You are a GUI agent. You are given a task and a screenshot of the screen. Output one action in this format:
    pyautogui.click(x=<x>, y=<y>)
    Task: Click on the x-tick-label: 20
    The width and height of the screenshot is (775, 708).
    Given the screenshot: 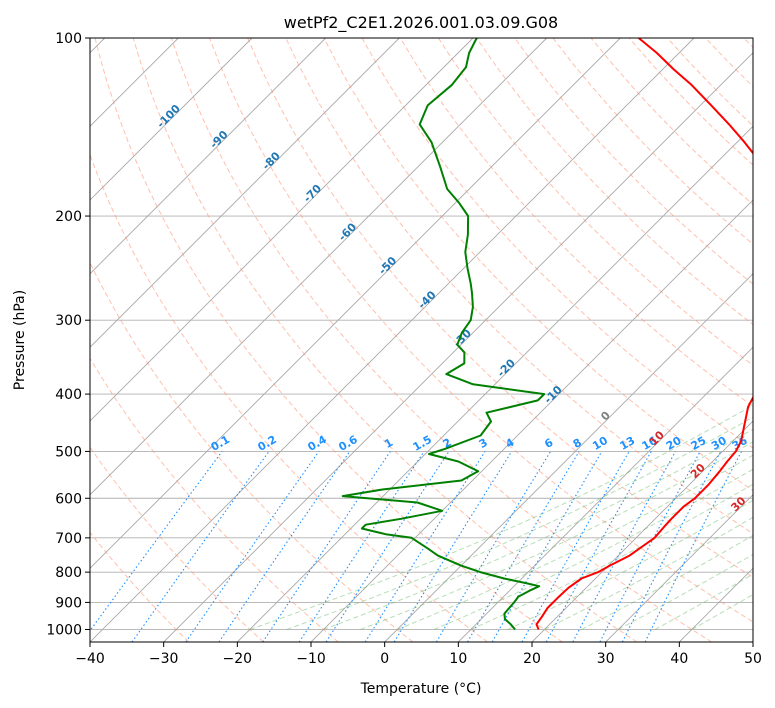 What is the action you would take?
    pyautogui.click(x=532, y=659)
    